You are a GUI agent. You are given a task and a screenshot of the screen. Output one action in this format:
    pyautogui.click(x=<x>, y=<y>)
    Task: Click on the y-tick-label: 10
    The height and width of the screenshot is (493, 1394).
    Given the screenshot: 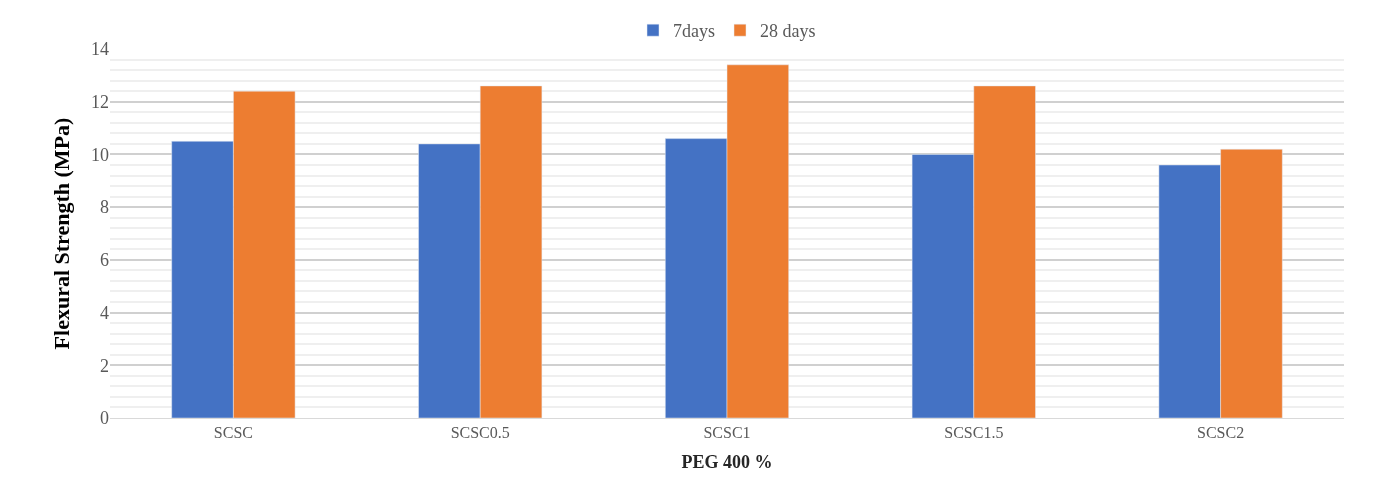 What is the action you would take?
    pyautogui.click(x=100, y=154)
    